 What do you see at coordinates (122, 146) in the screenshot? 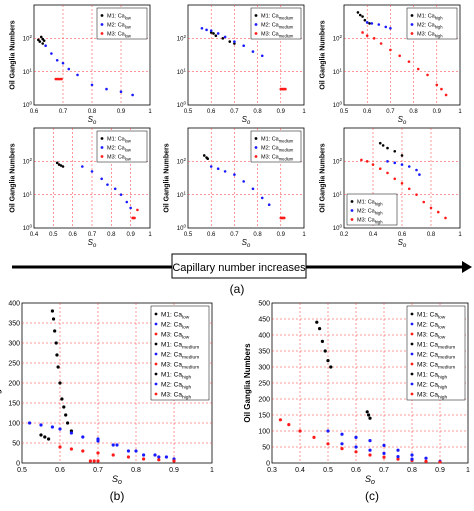
I see `legend: M1: Calow M2: Calow M3: Calow` at bounding box center [122, 146].